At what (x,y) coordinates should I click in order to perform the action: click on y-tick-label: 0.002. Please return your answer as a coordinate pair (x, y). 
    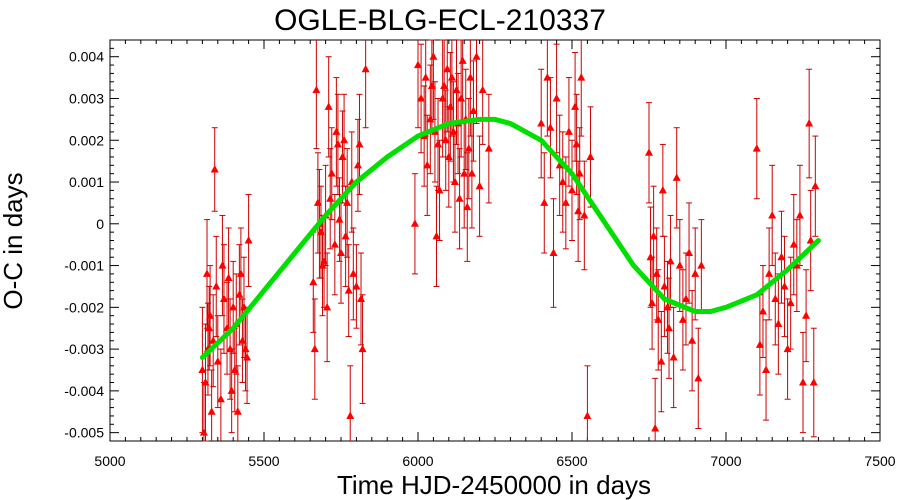
    Looking at the image, I should click on (86, 140).